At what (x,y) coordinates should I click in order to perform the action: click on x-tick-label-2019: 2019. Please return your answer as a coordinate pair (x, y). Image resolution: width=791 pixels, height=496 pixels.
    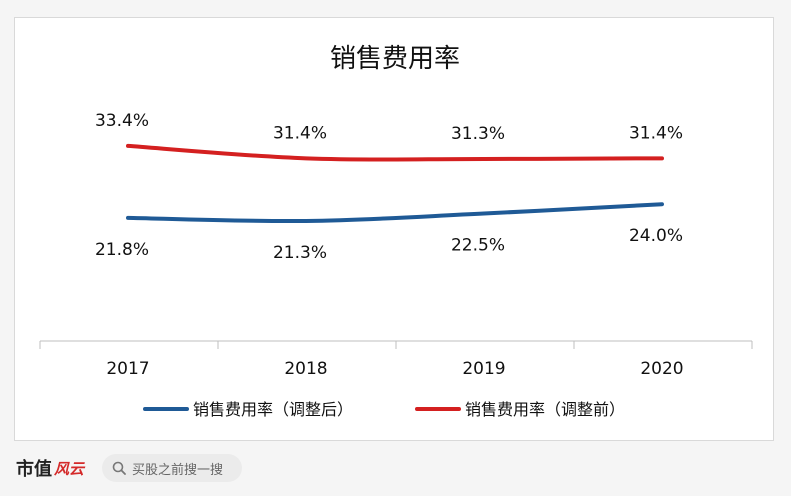
    Looking at the image, I should click on (483, 369).